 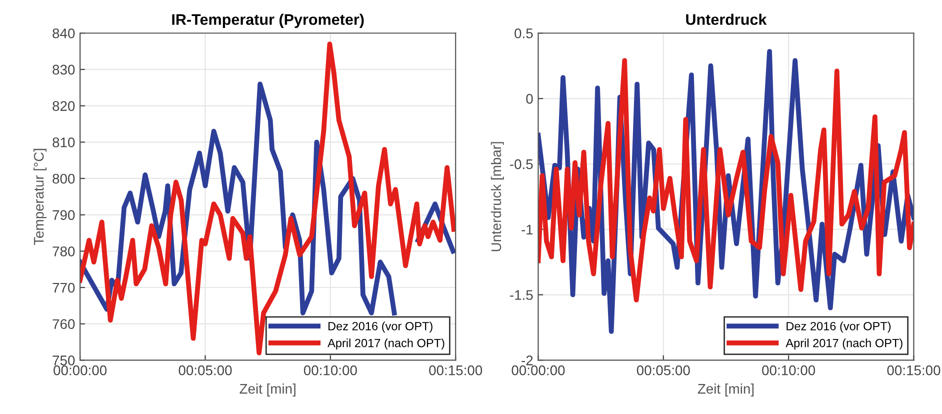 I want to click on y-axis-title: Temperatur [°C], so click(x=40, y=197).